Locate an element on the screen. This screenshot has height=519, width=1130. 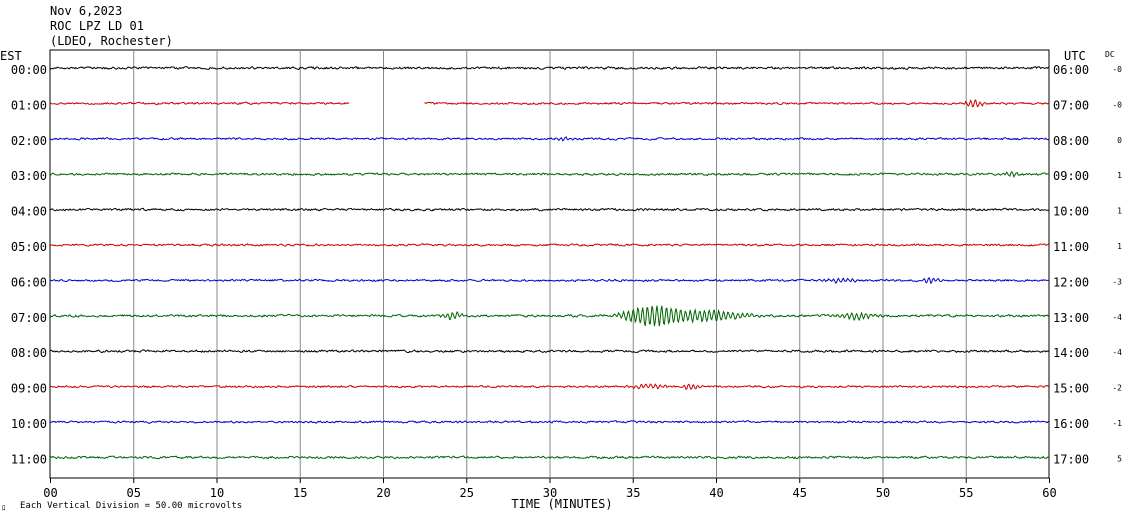
header-date: Nov 6,2023 is located at coordinates (86, 11).